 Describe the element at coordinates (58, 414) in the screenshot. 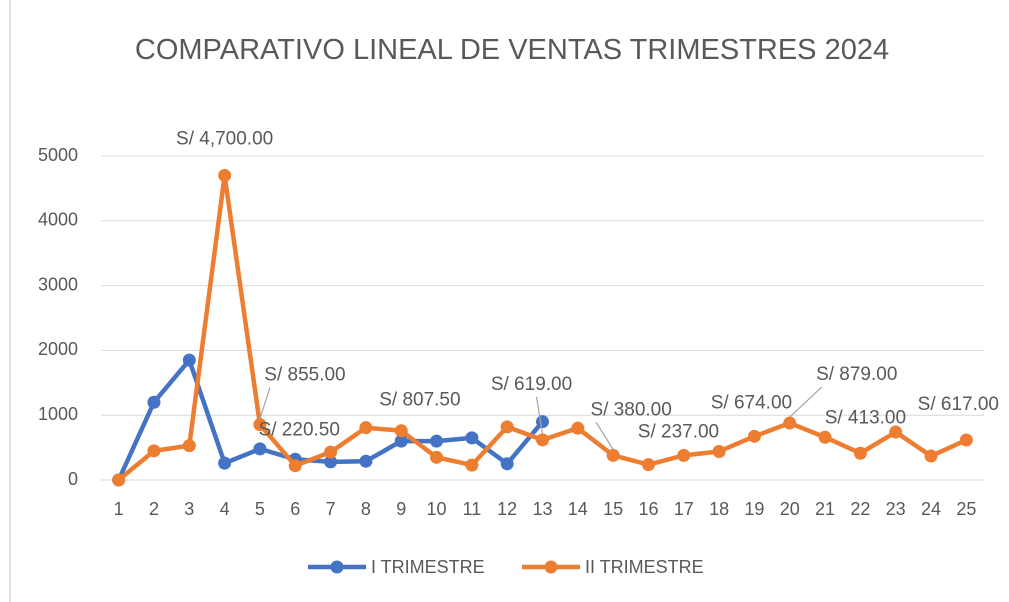

I see `y-tick-label: 1000` at that location.